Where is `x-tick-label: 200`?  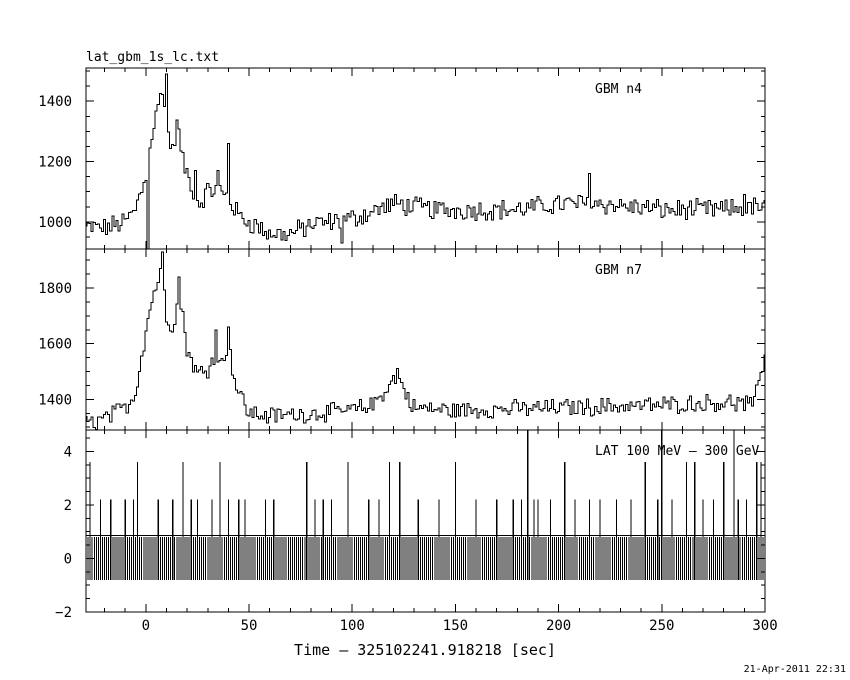
x-tick-label: 200 is located at coordinates (558, 626).